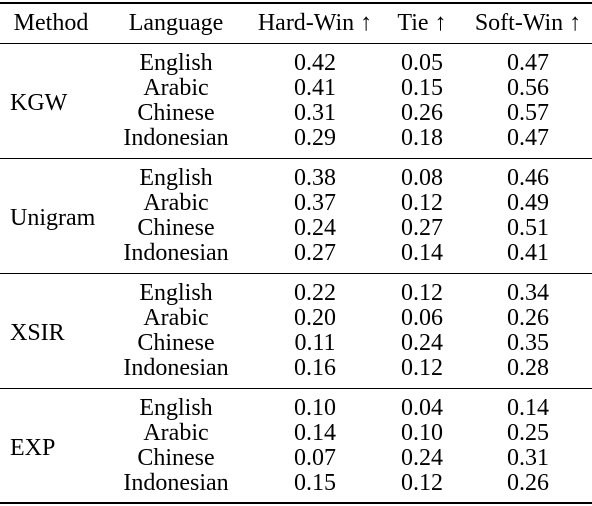  Describe the element at coordinates (528, 343) in the screenshot. I see `cell-soft-win: 0.35` at that location.